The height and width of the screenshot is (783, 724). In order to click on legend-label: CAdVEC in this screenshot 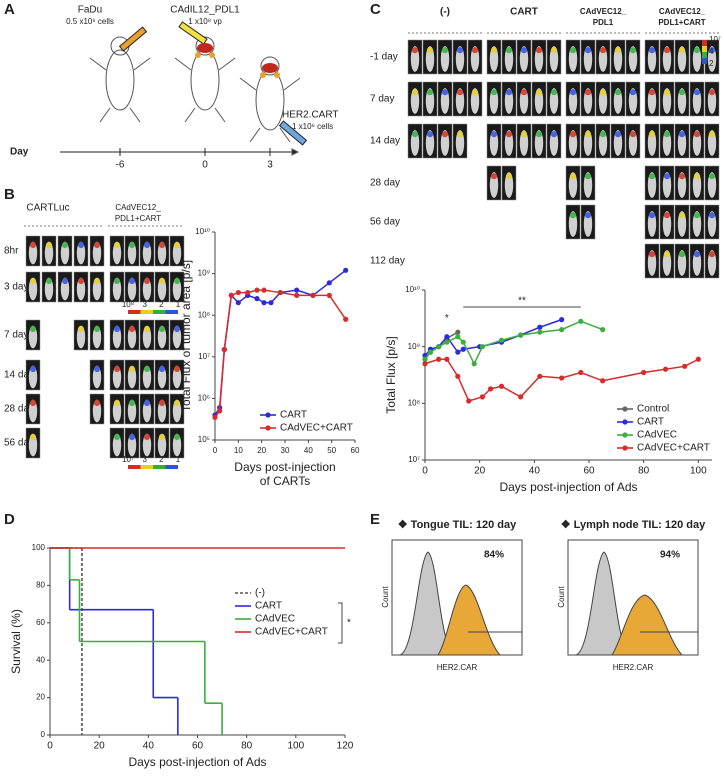, I will do `click(275, 619)`.